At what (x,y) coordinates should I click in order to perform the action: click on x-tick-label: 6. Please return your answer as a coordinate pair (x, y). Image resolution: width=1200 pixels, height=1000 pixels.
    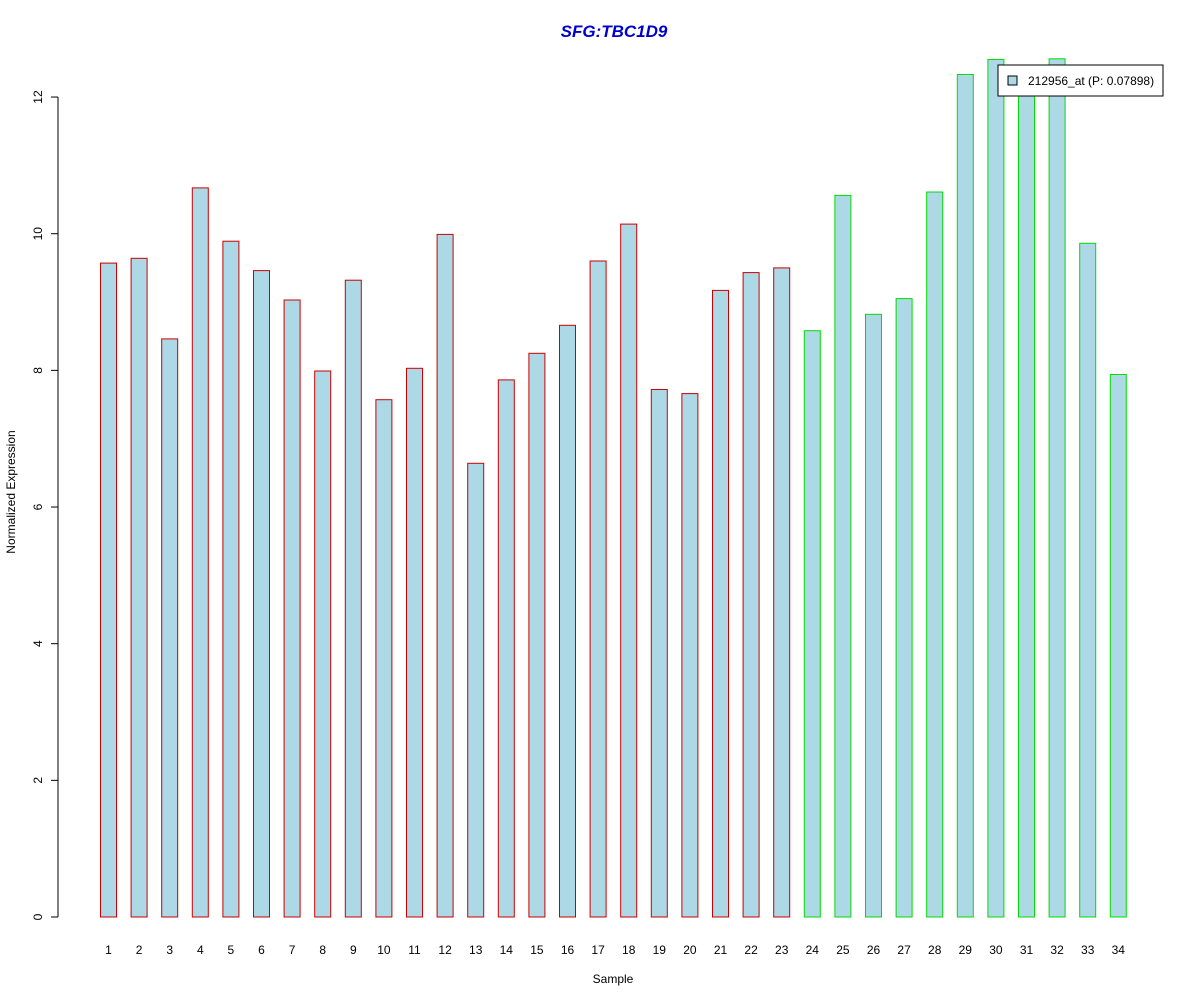
    Looking at the image, I should click on (261, 950).